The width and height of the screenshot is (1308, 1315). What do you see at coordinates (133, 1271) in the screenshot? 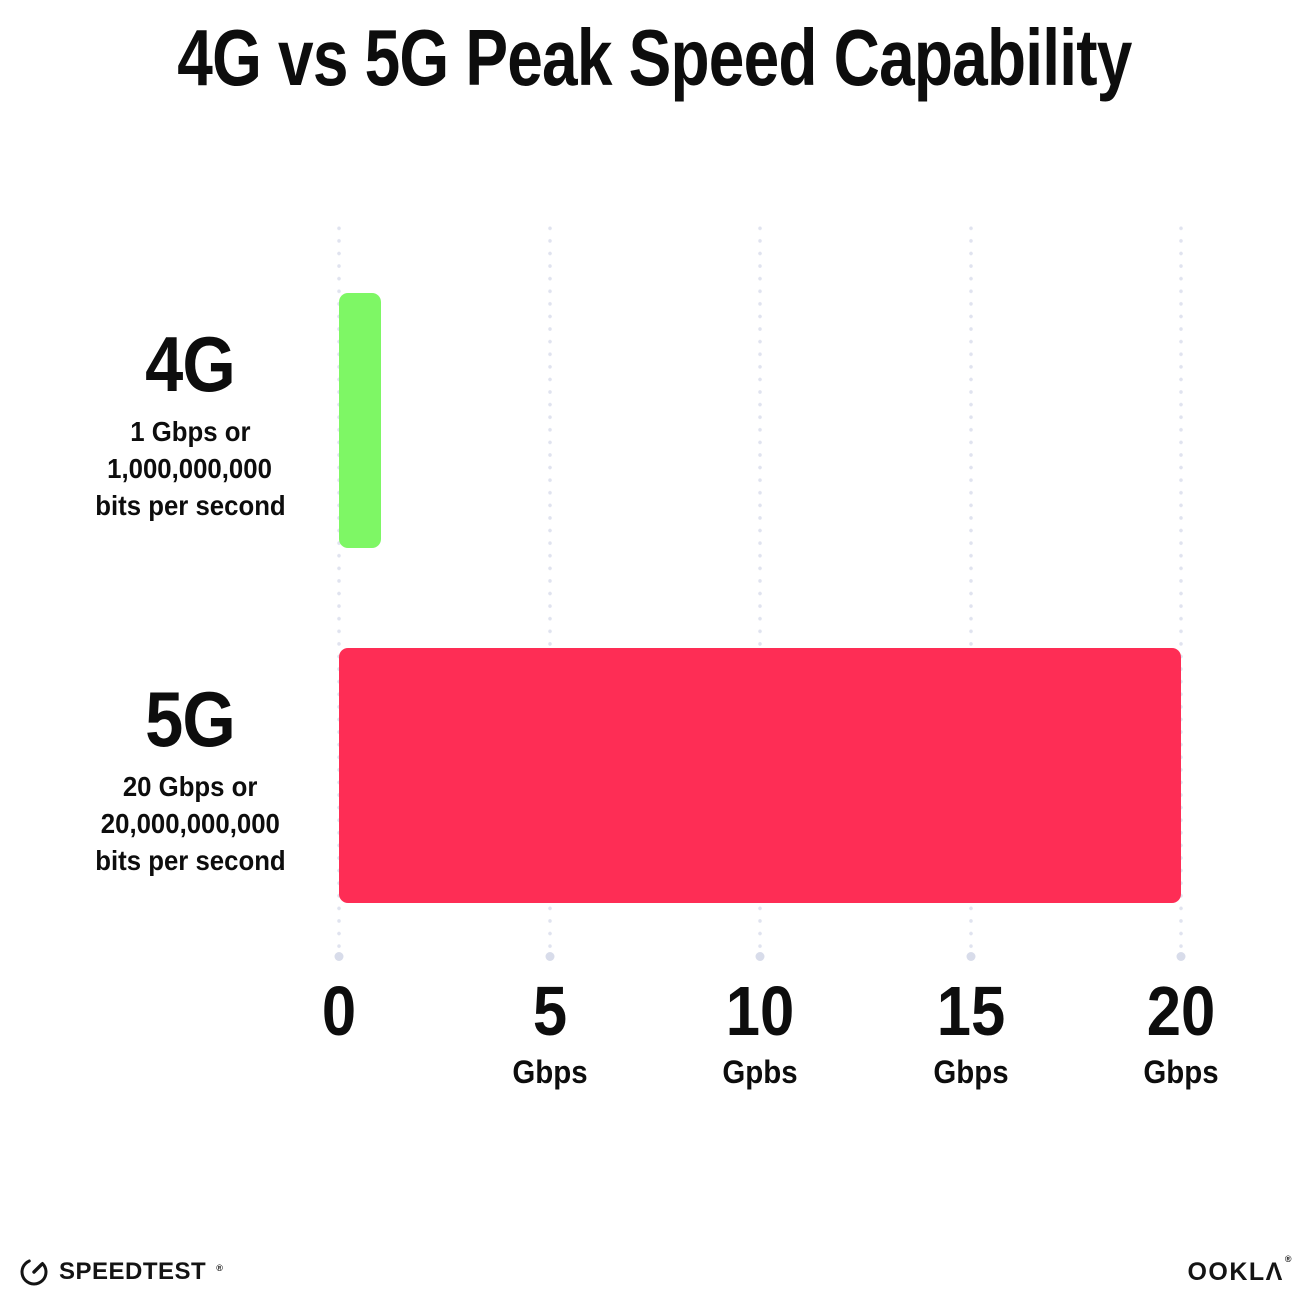
I see `speedtest-wordmark: SPEEDTEST` at bounding box center [133, 1271].